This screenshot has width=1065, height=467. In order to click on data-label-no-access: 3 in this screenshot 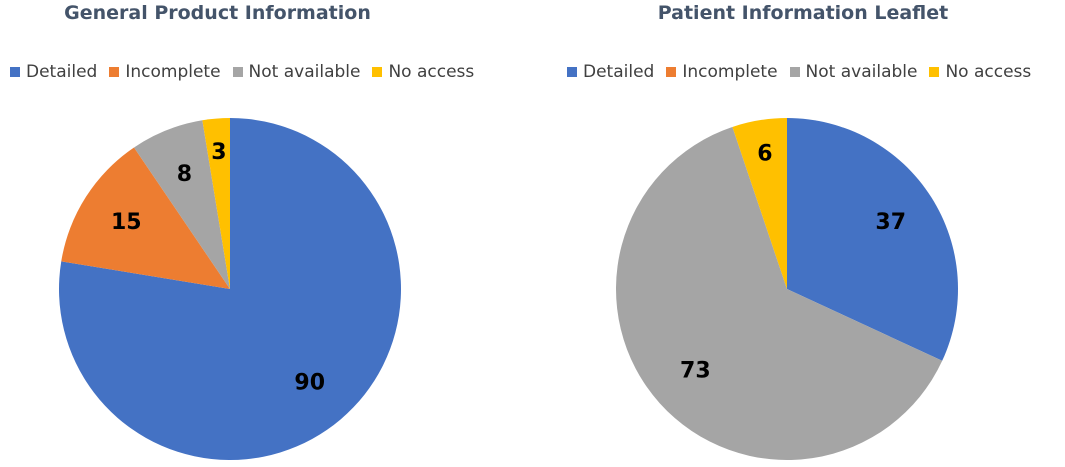, I will do `click(218, 152)`.